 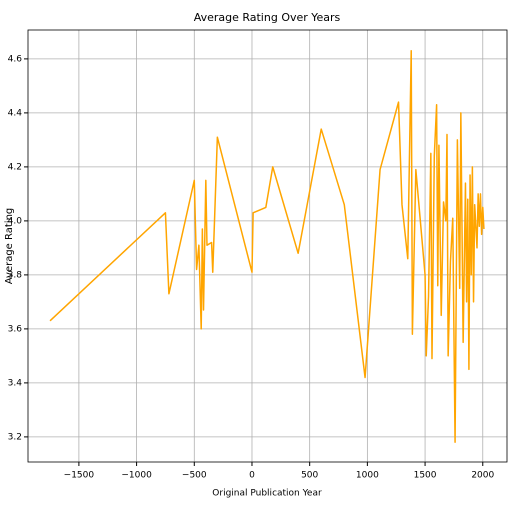 What do you see at coordinates (252, 476) in the screenshot?
I see `x-tick-label: 0` at bounding box center [252, 476].